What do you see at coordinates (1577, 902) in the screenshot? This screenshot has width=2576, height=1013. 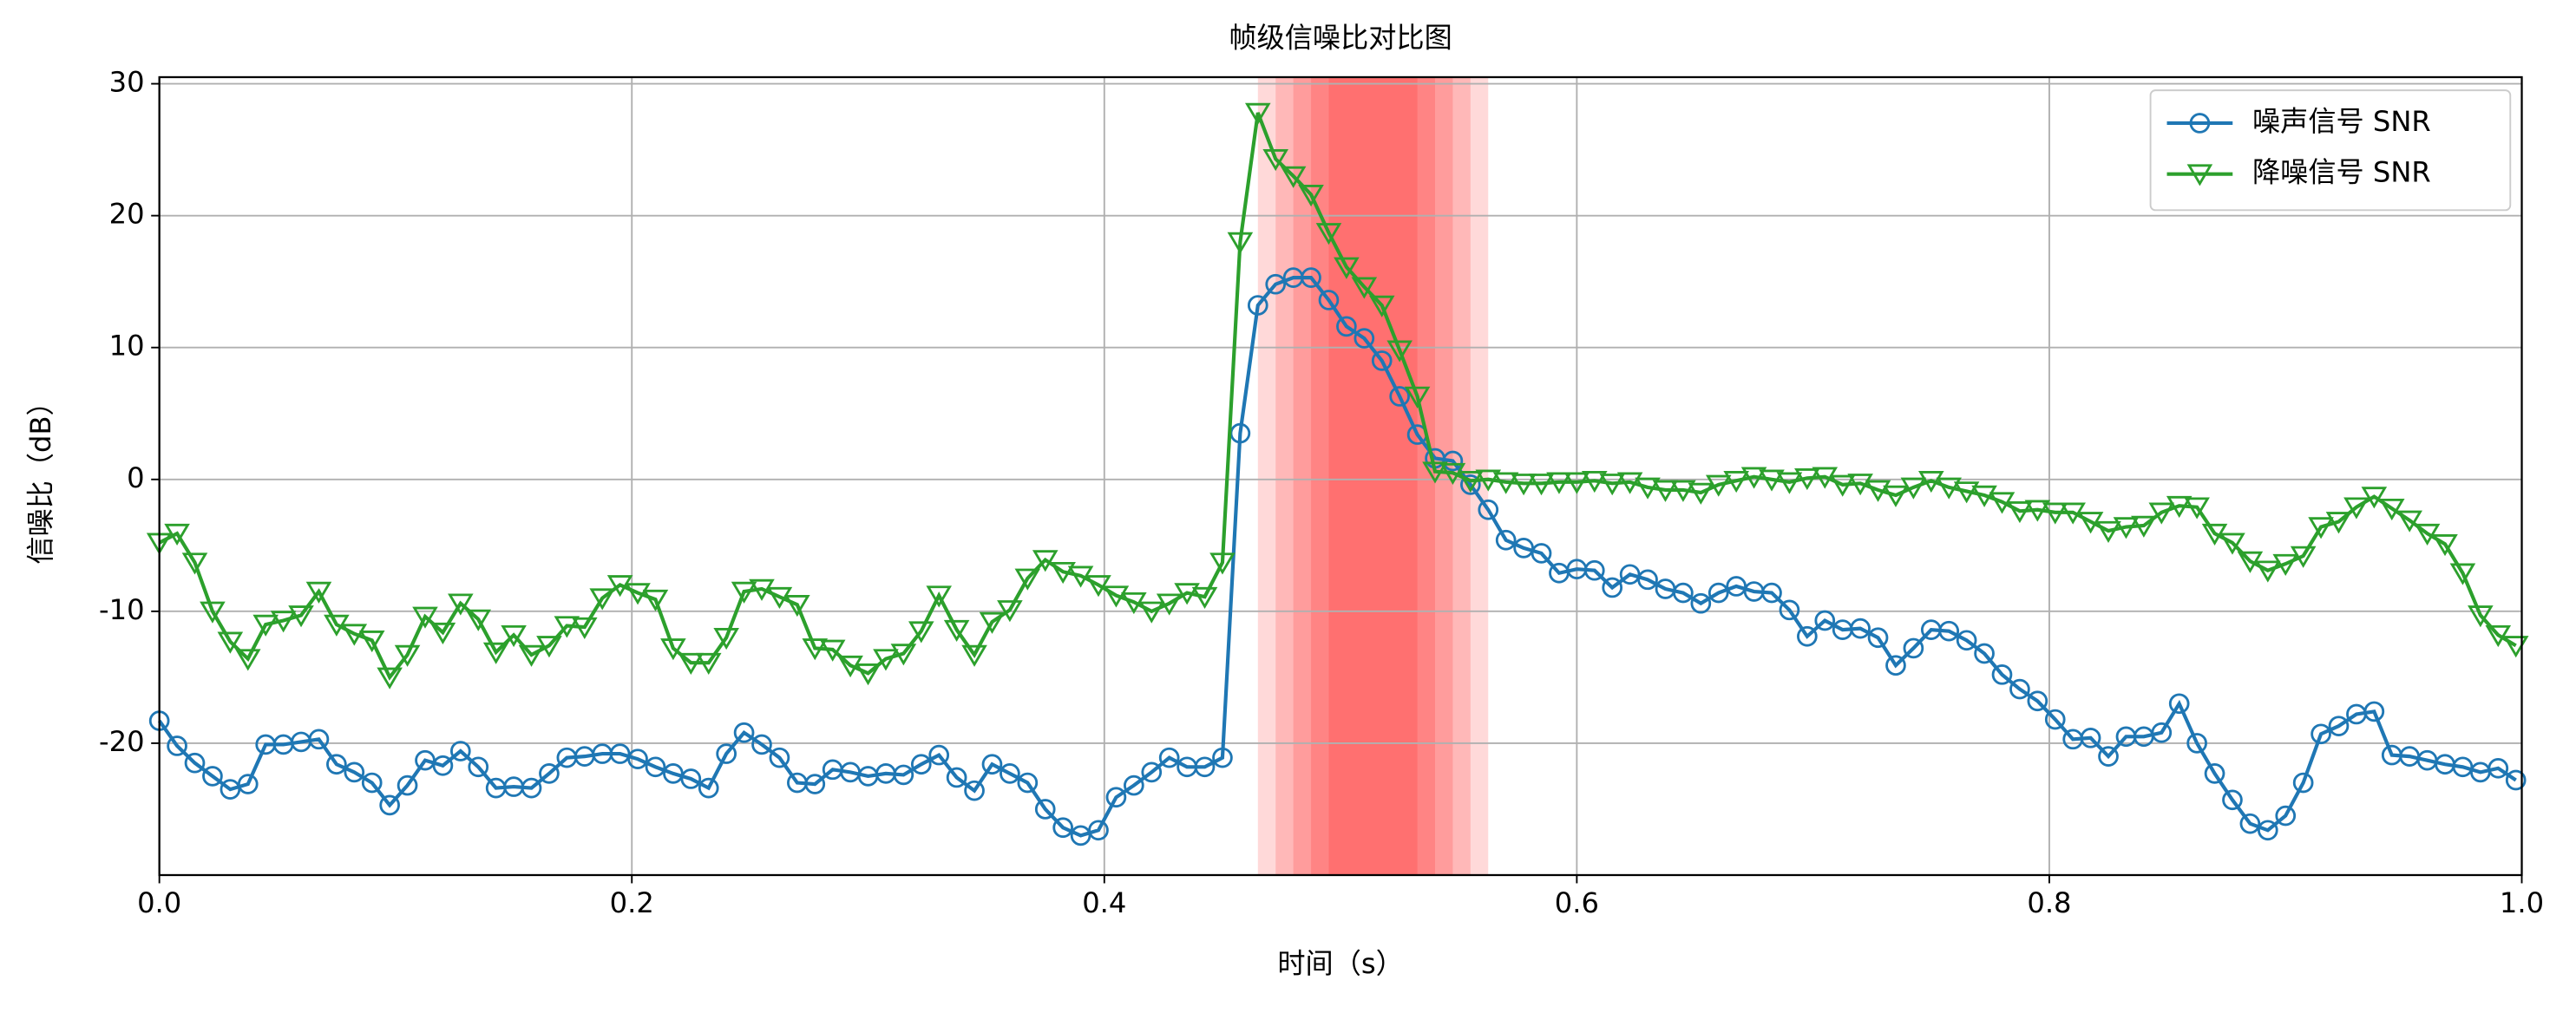 I see `x-tick-label: 0.6` at bounding box center [1577, 902].